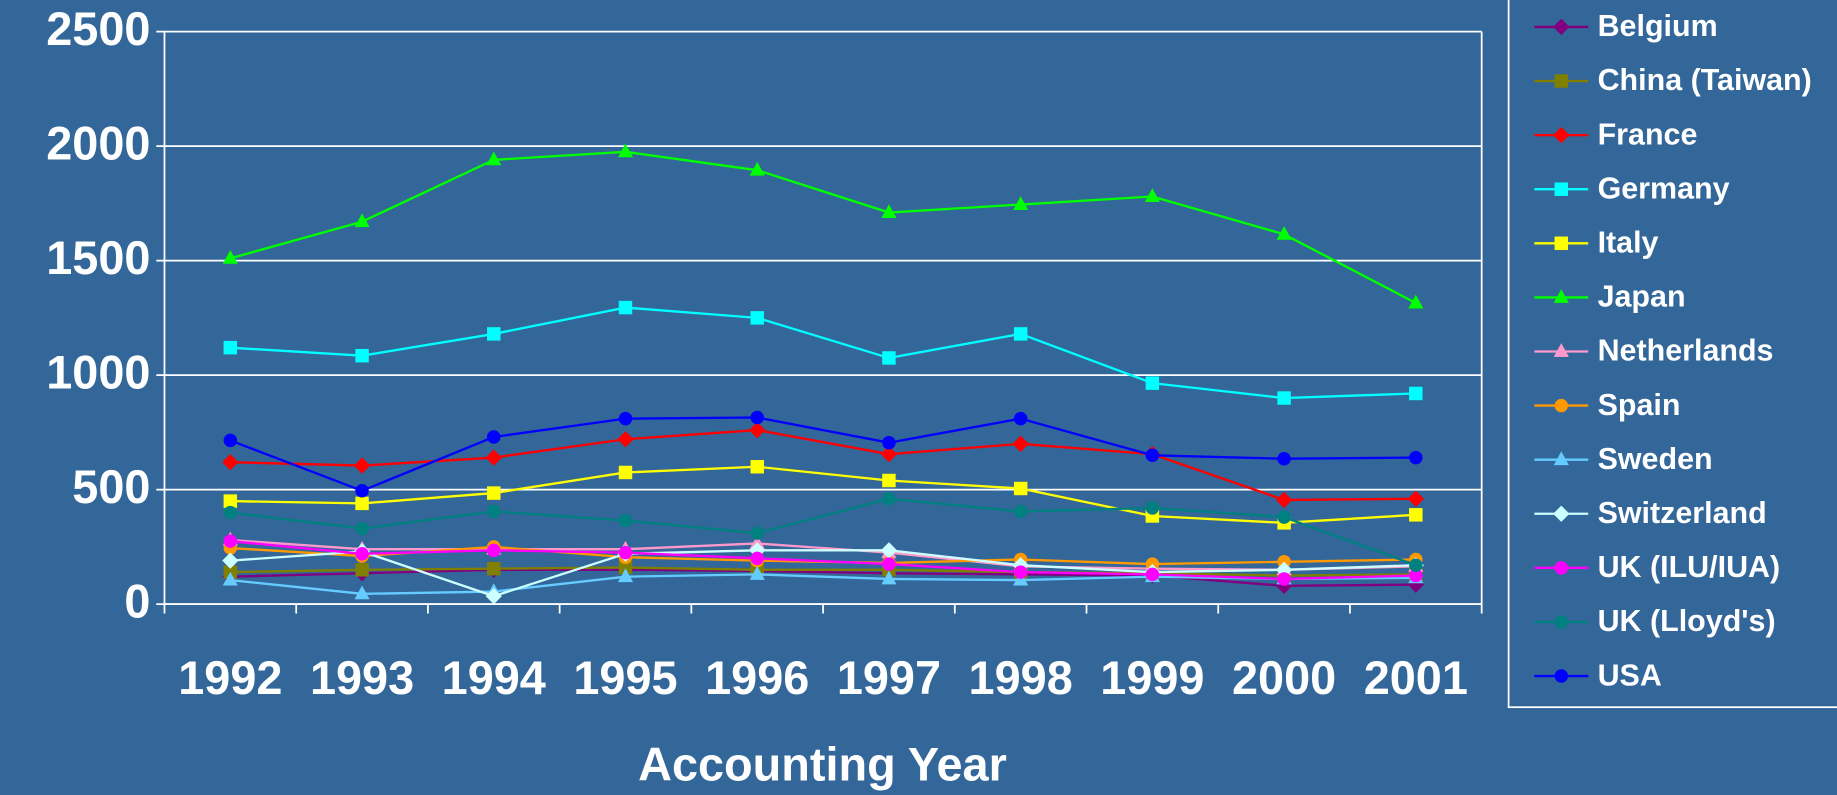 The image size is (1837, 795). I want to click on x-axis-label: Accounting Year, so click(822, 764).